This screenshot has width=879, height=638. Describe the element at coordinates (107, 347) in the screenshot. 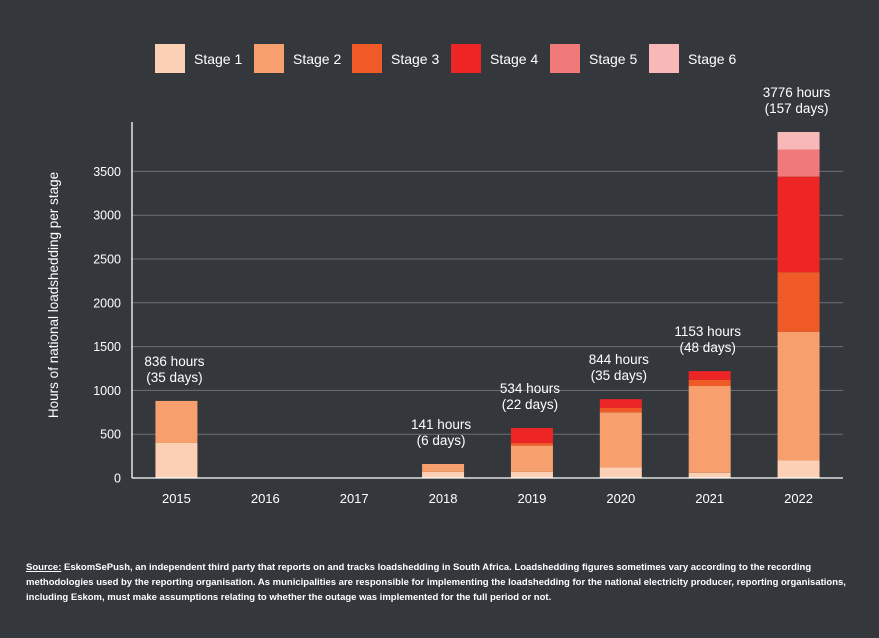

I see `y-tick-label: 1500` at that location.